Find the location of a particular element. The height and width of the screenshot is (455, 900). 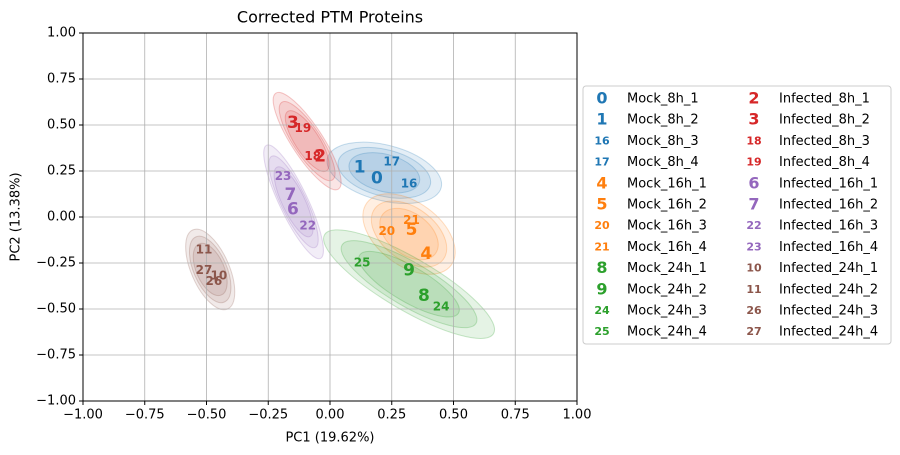

point-marker: 11 is located at coordinates (204, 250).